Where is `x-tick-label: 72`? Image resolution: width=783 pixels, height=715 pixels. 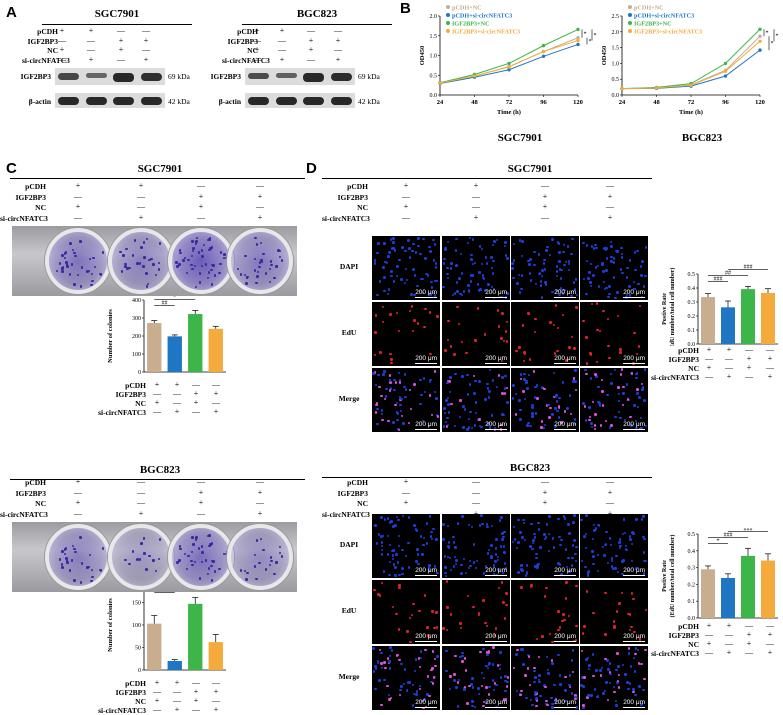 x-tick-label: 72 is located at coordinates (691, 102).